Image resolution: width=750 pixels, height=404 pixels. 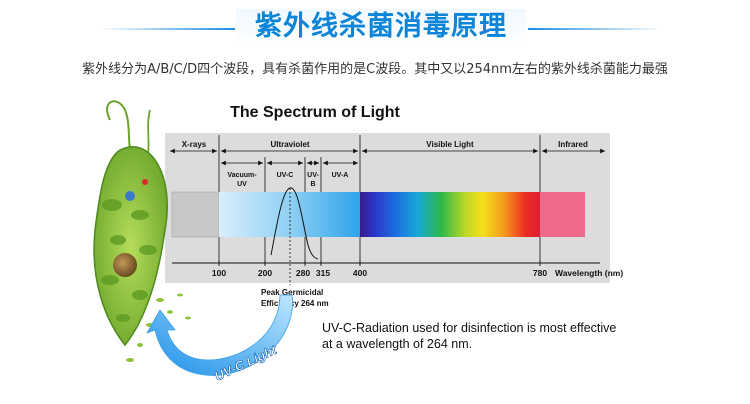 What do you see at coordinates (562, 214) in the screenshot?
I see `infrared-segment` at bounding box center [562, 214].